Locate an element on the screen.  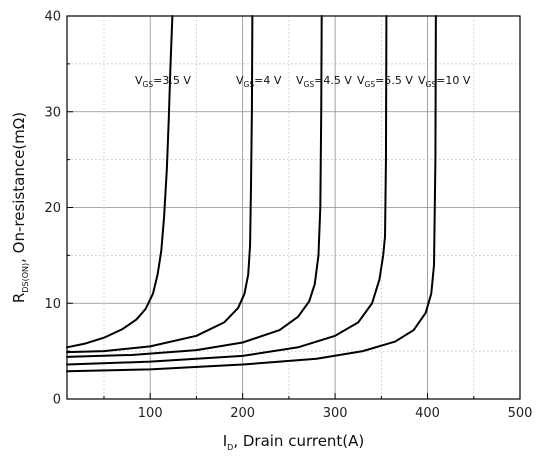
x-tick-label: 400 is located at coordinates (427, 413).